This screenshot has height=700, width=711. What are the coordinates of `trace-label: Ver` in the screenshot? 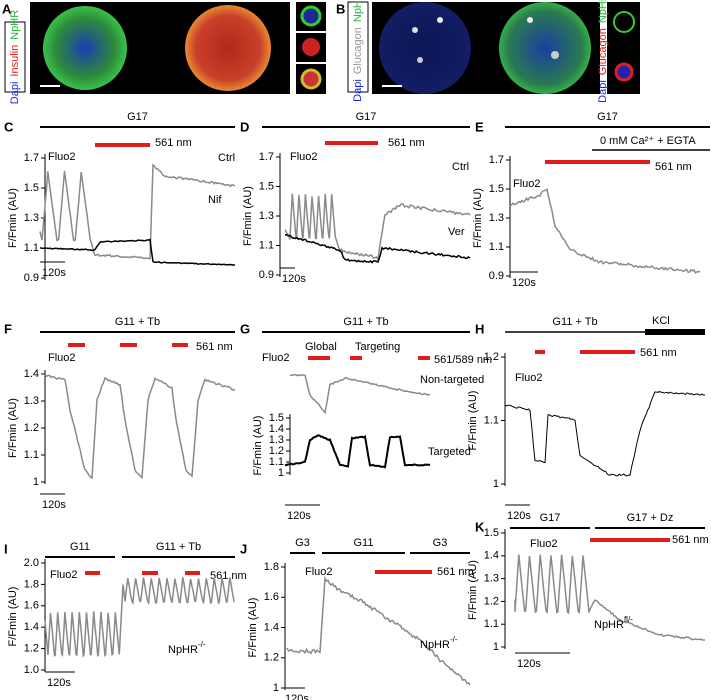 It's located at (456, 232).